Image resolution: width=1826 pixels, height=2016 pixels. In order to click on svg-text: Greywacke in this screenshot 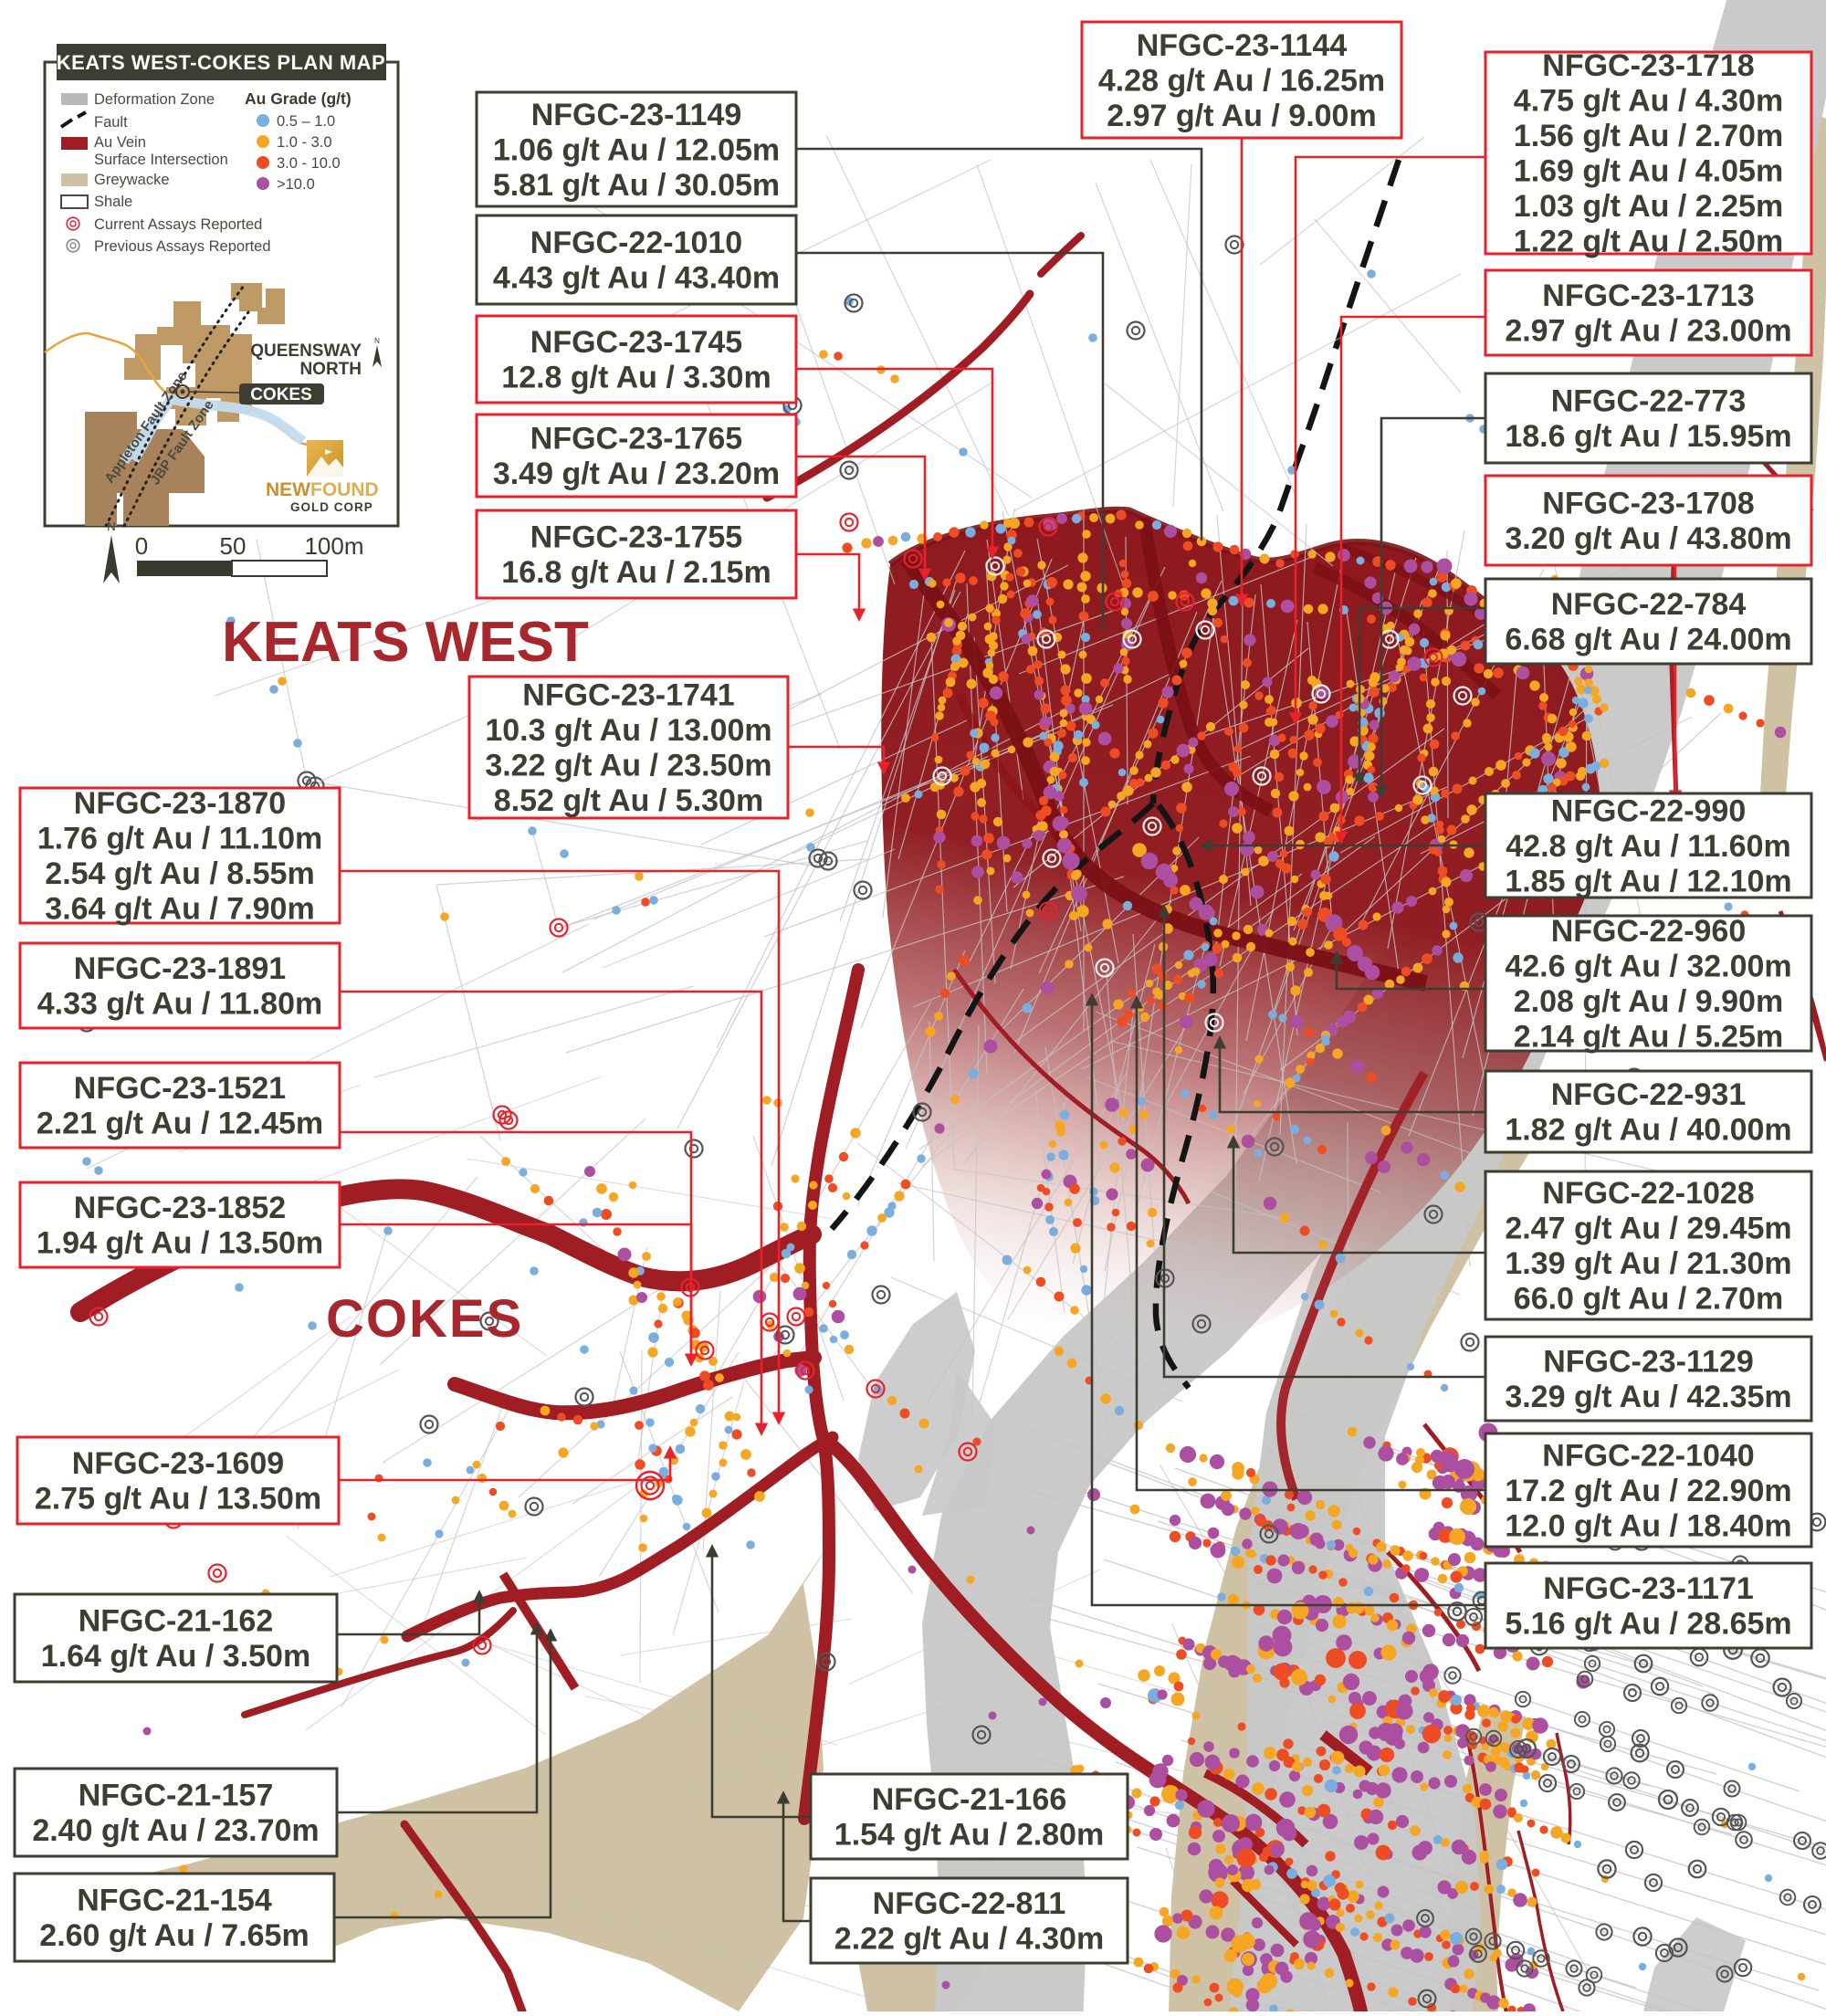, I will do `click(132, 180)`.